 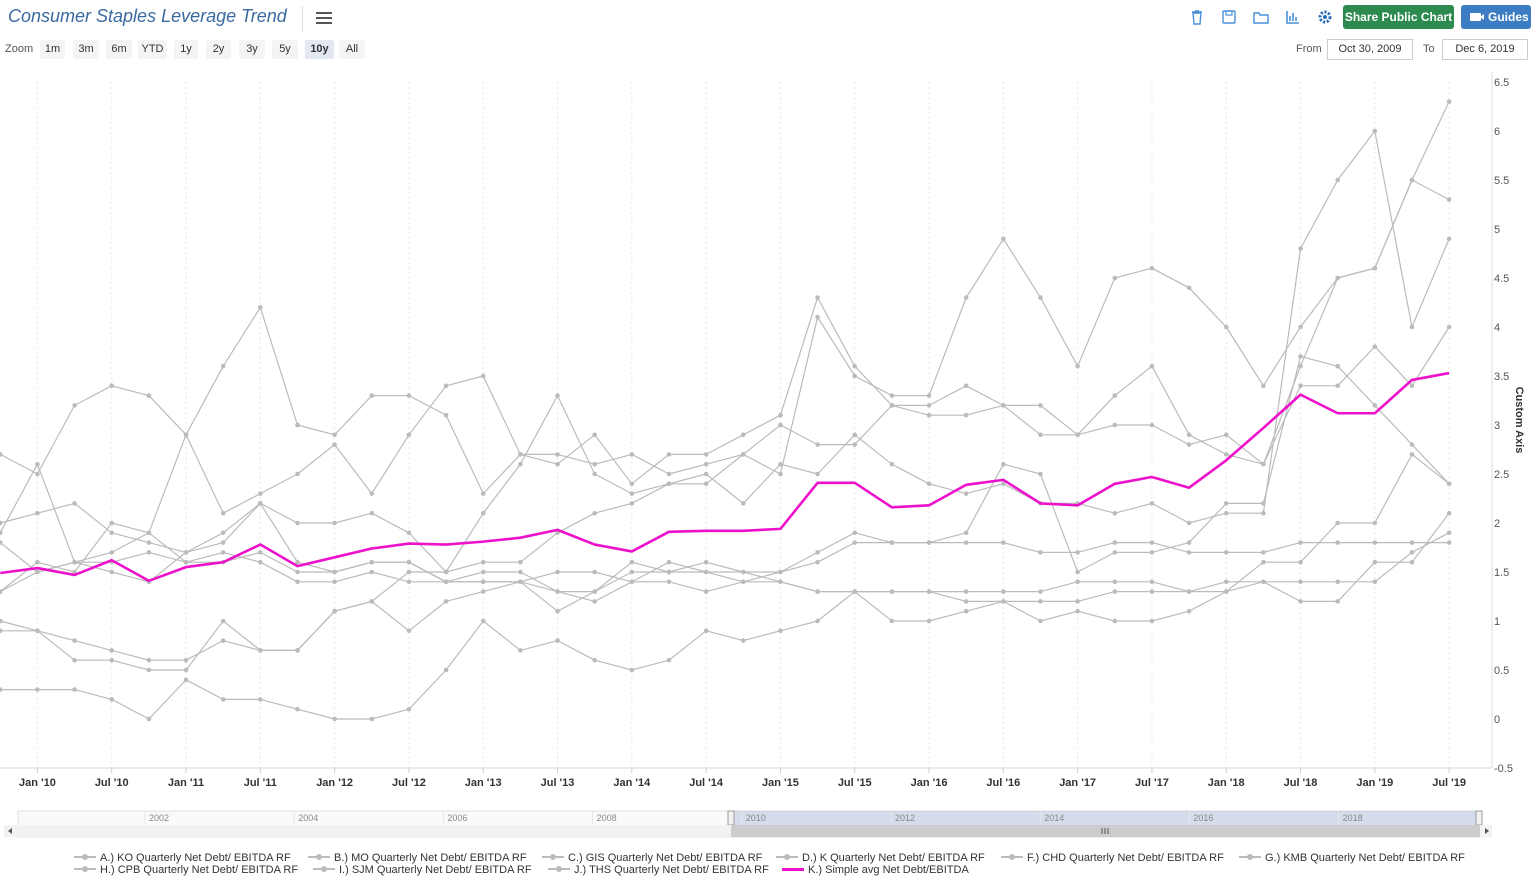 What do you see at coordinates (1261, 17) in the screenshot?
I see `folder-icon` at bounding box center [1261, 17].